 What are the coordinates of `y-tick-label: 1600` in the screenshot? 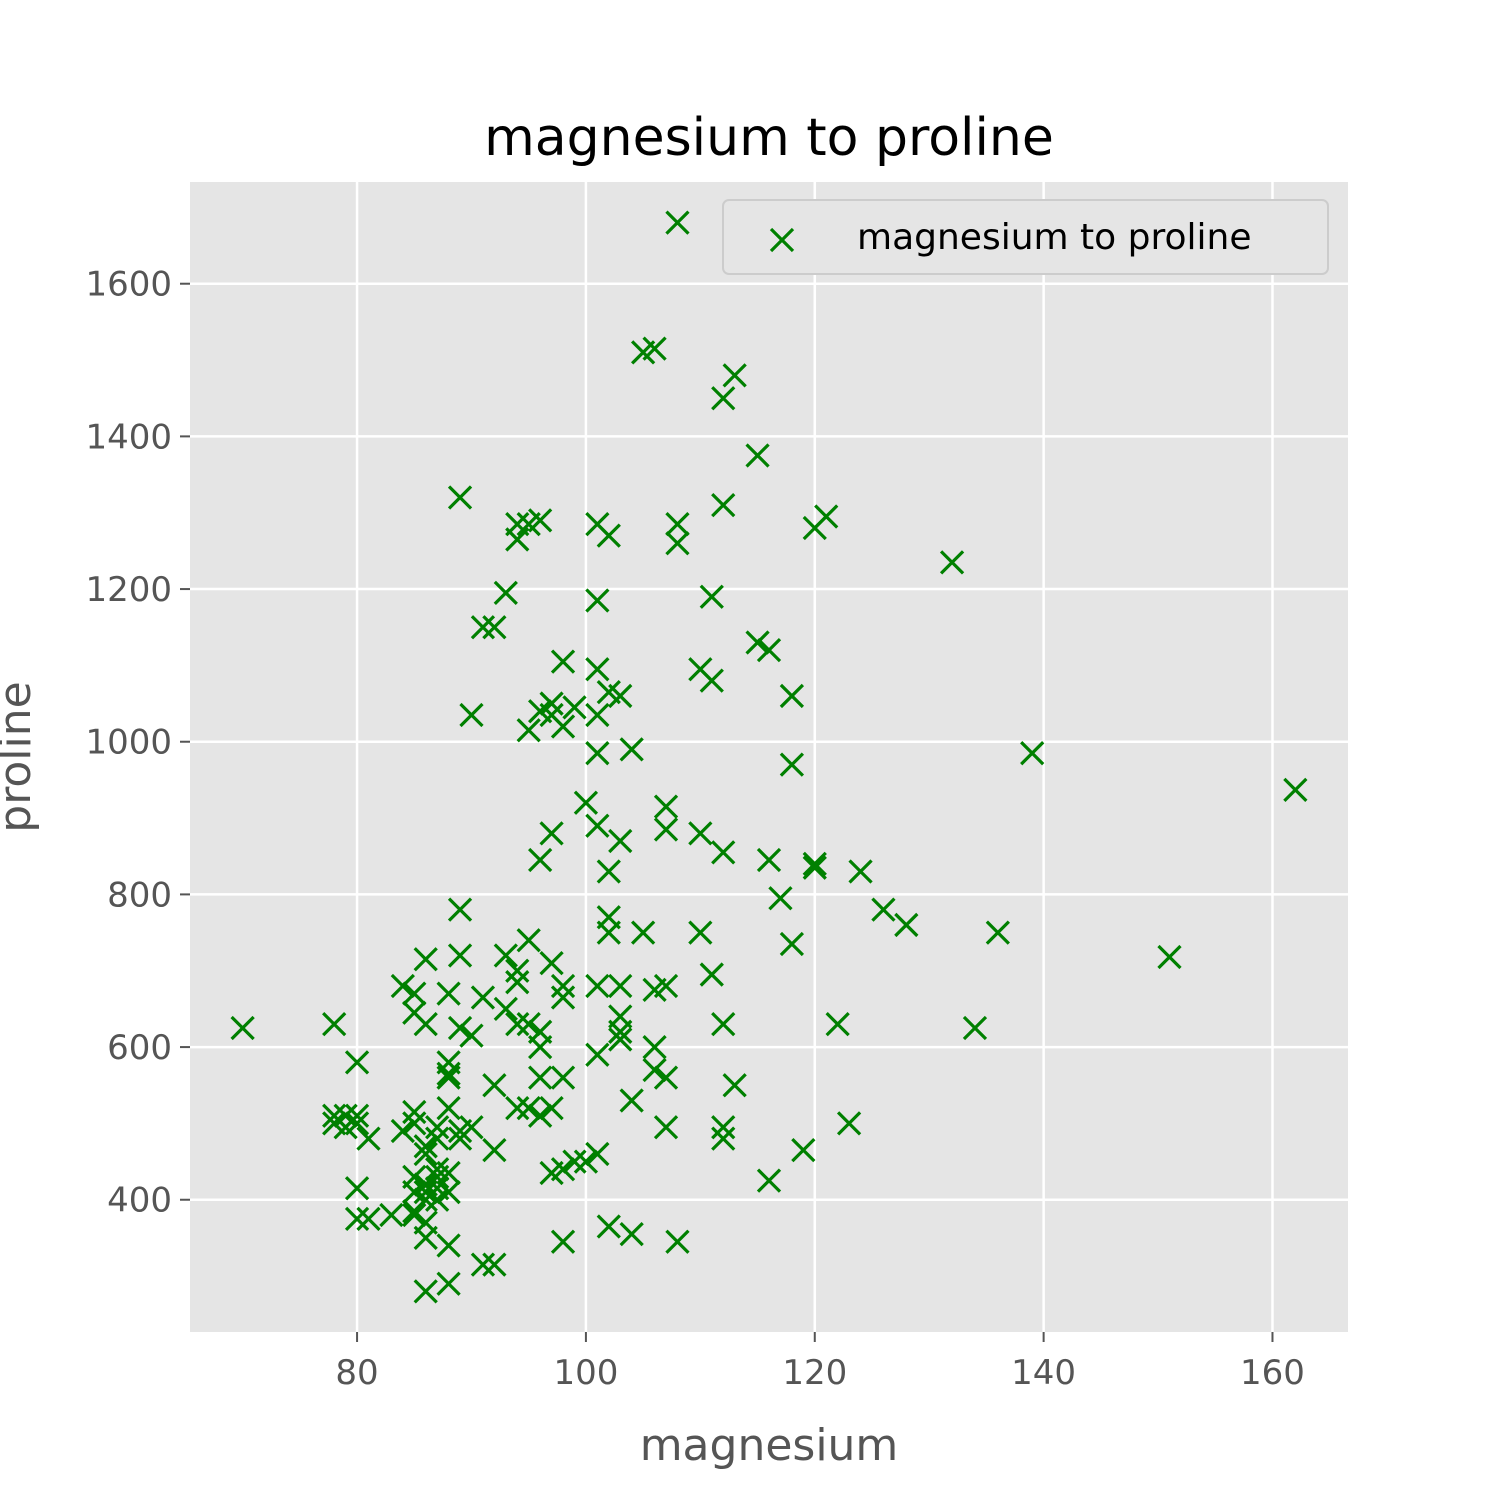 It's located at (128, 285).